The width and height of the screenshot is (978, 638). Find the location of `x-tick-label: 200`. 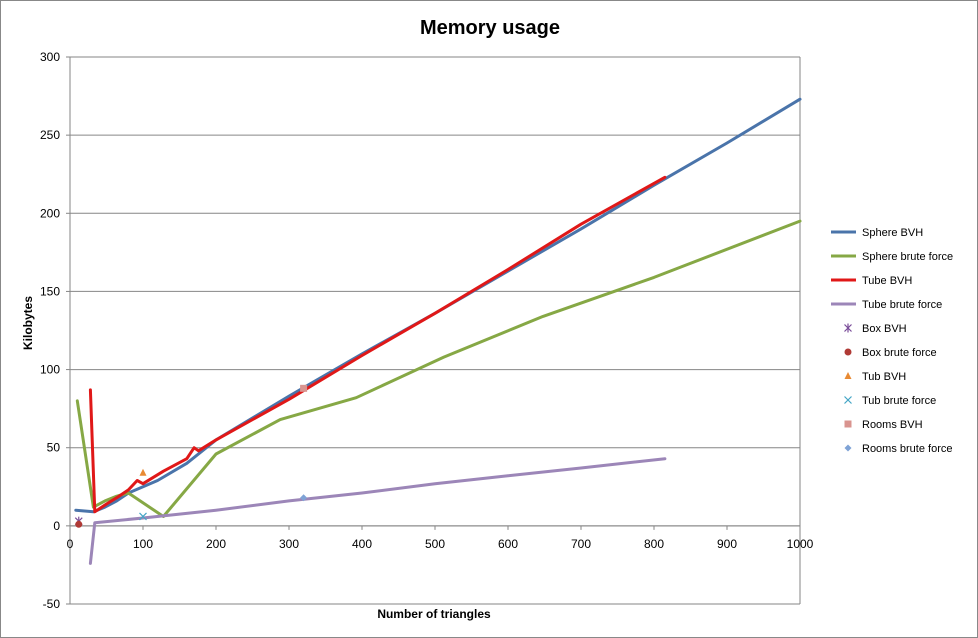

x-tick-label: 200 is located at coordinates (216, 544).